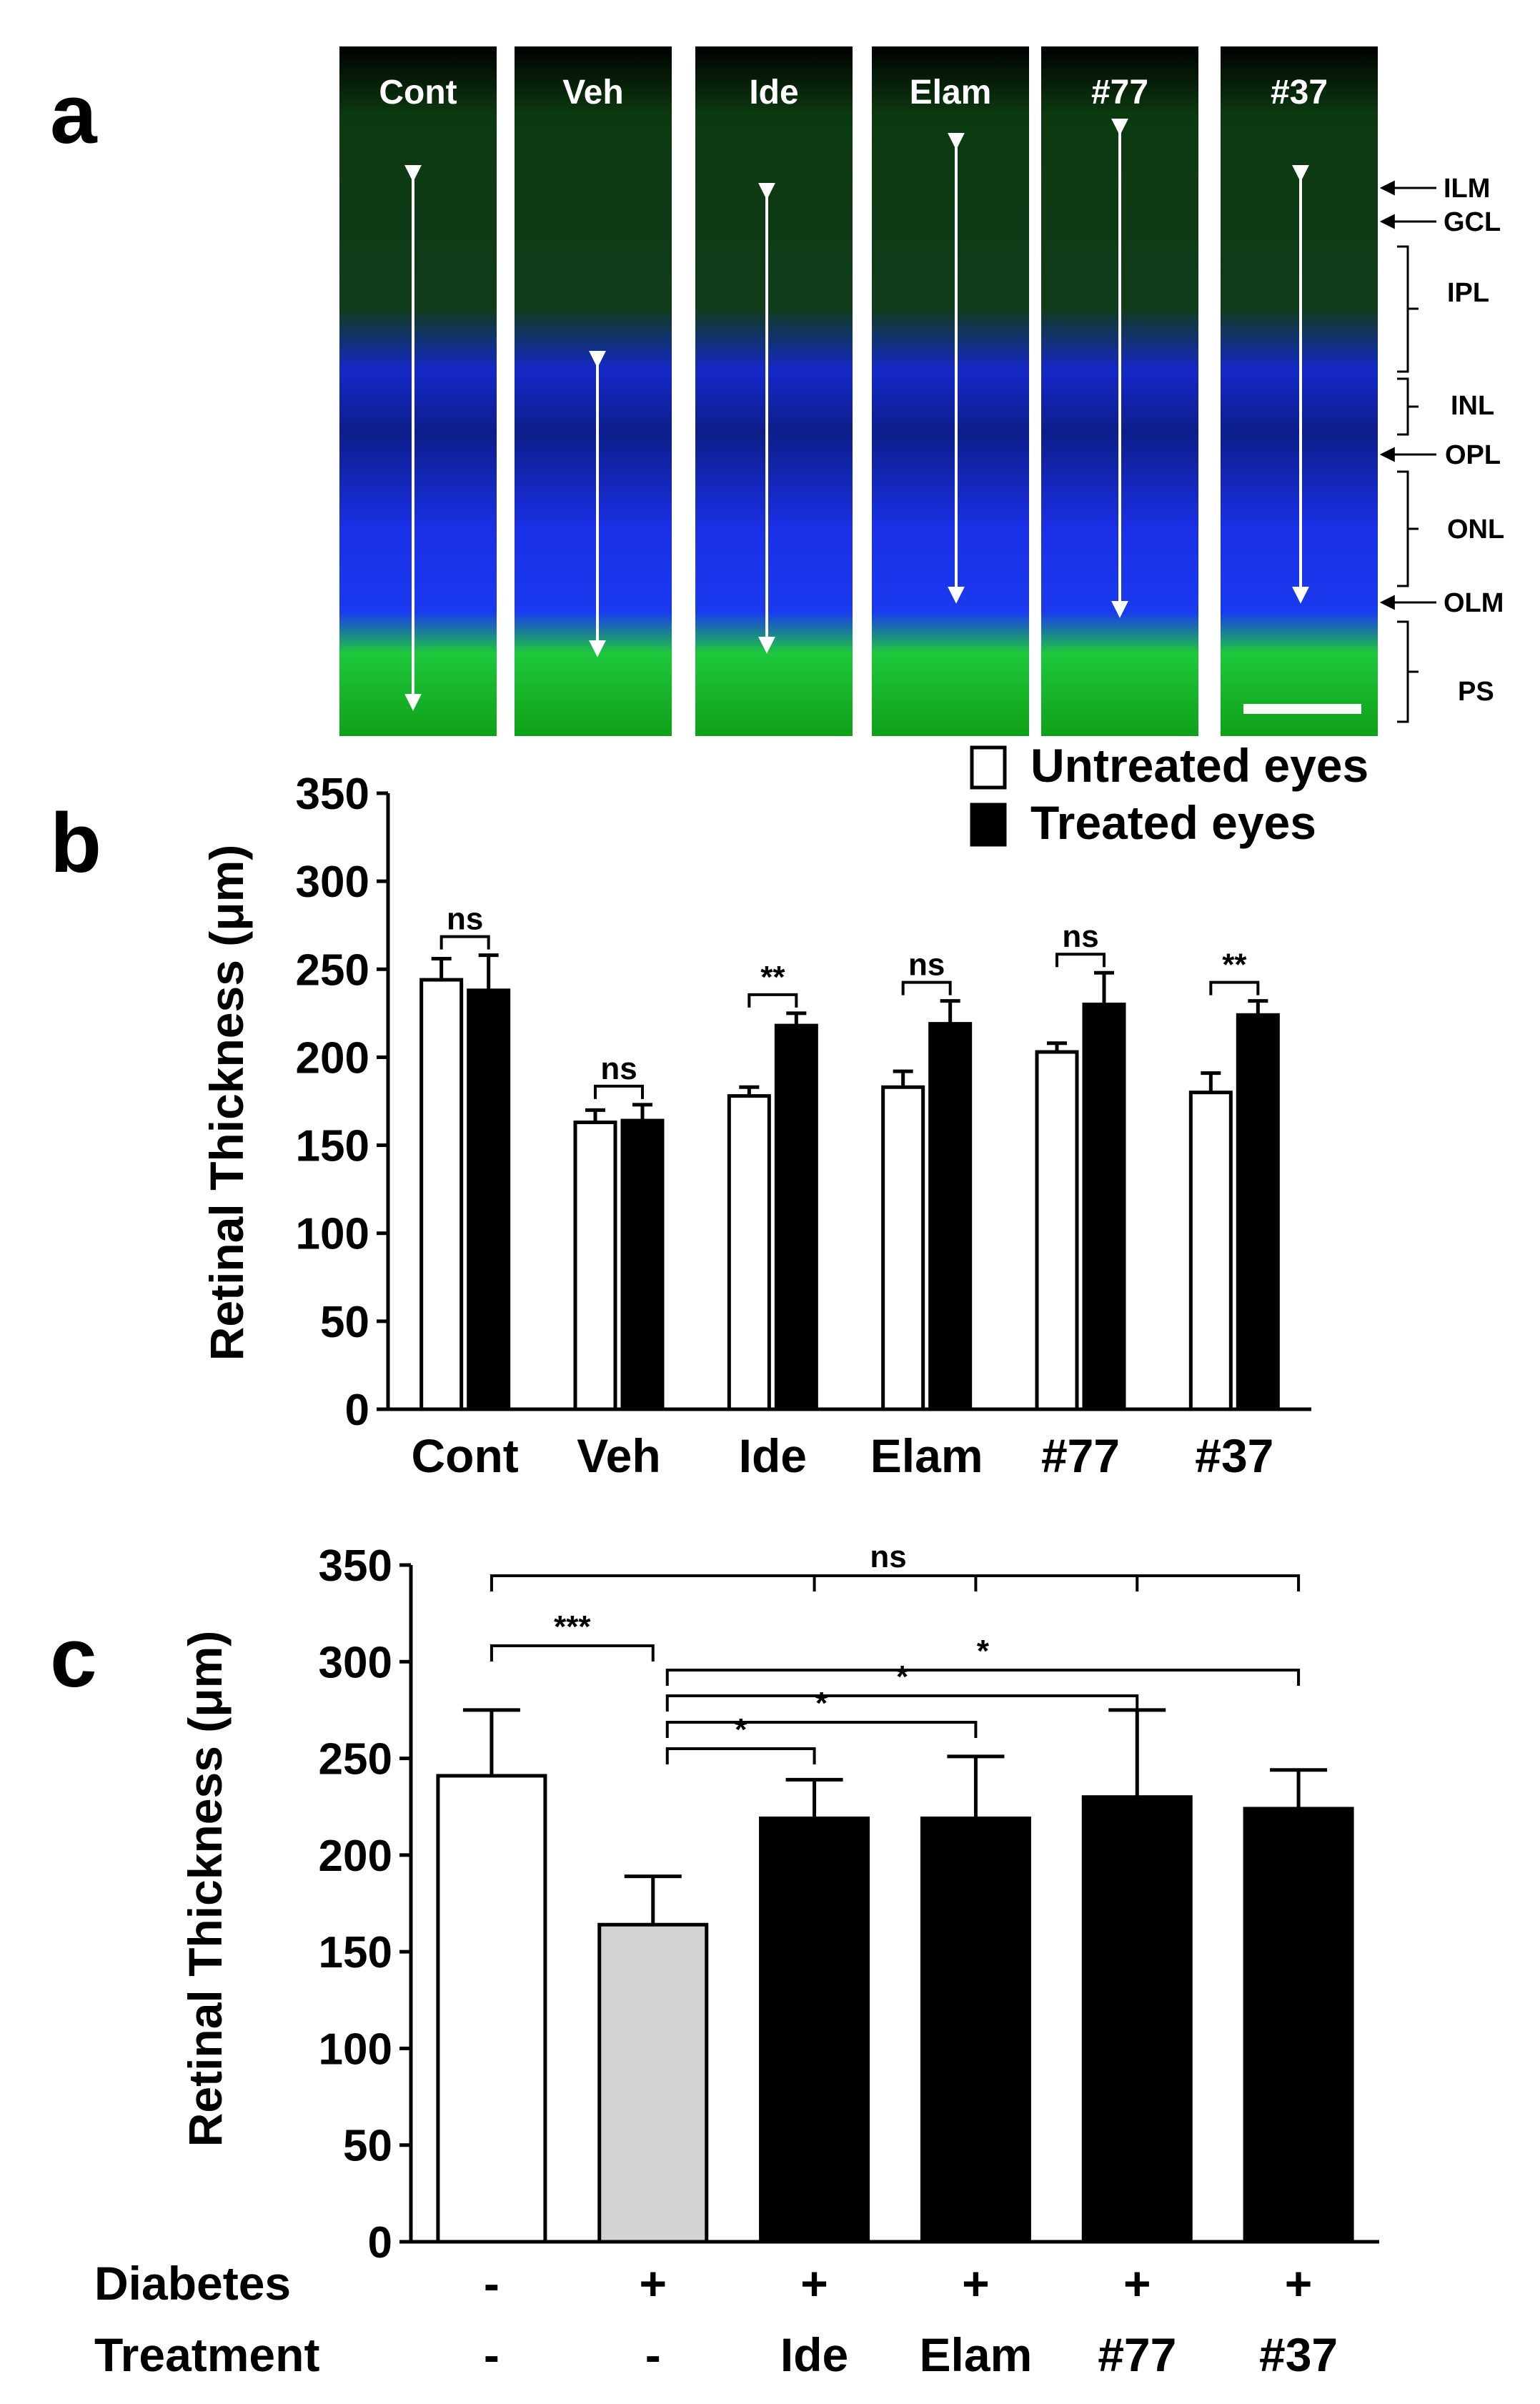 This screenshot has height=2404, width=1540. What do you see at coordinates (1473, 222) in the screenshot?
I see `layer-label-gcl: GCL` at bounding box center [1473, 222].